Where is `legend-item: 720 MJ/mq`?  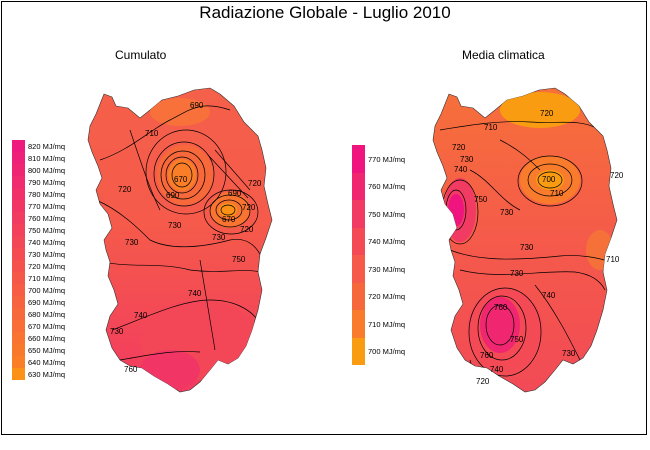 legend-item: 720 MJ/mq is located at coordinates (38, 266).